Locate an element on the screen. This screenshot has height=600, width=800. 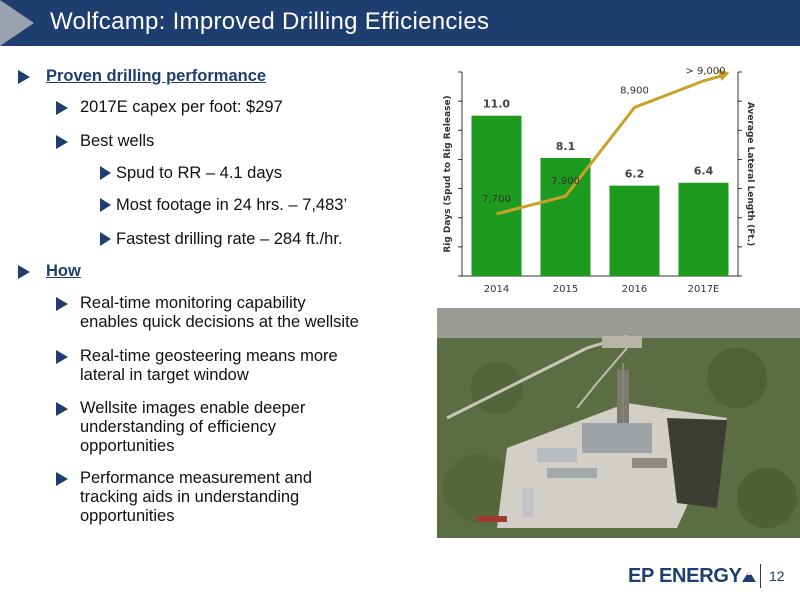
bullet-text: understanding of efficiency is located at coordinates (178, 427).